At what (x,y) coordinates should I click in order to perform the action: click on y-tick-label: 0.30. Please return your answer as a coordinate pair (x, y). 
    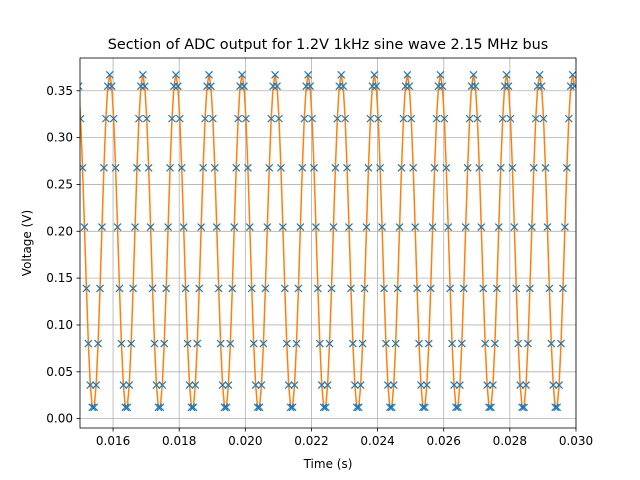
    Looking at the image, I should click on (59, 138).